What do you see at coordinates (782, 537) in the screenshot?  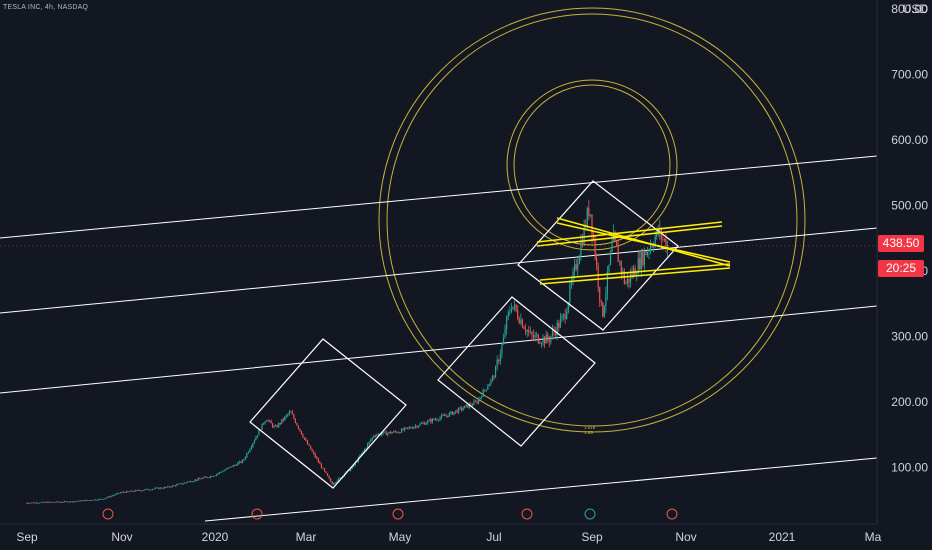 I see `time-tick-8: 2021` at bounding box center [782, 537].